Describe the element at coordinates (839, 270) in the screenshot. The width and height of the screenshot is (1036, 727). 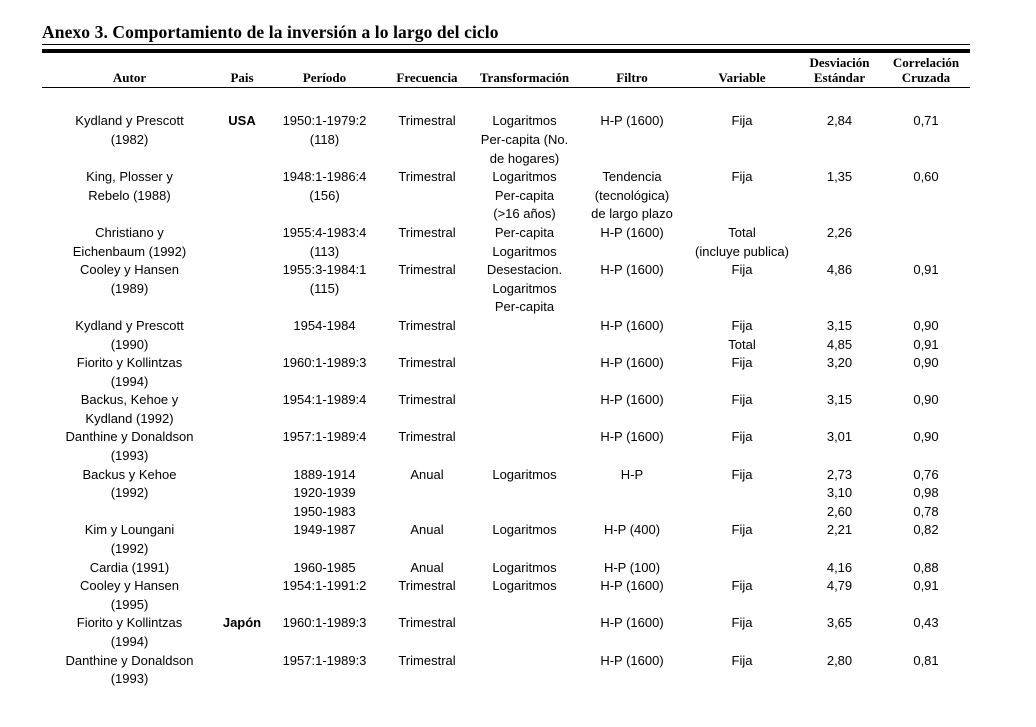
I see `cell-line: 4,86` at that location.